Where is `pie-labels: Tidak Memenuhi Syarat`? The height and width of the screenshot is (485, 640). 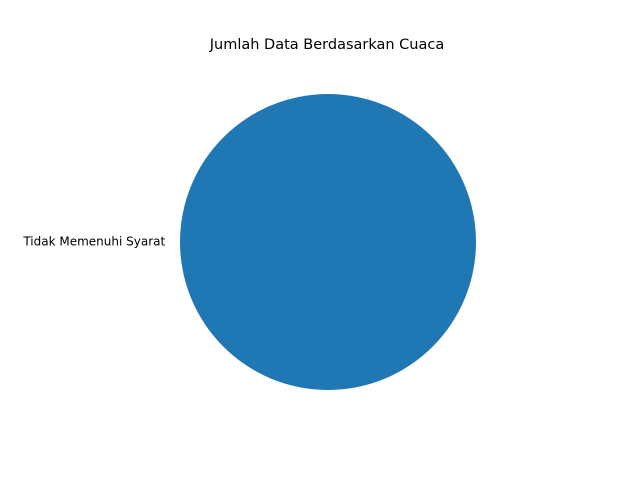
pie-labels: Tidak Memenuhi Syarat is located at coordinates (93, 242).